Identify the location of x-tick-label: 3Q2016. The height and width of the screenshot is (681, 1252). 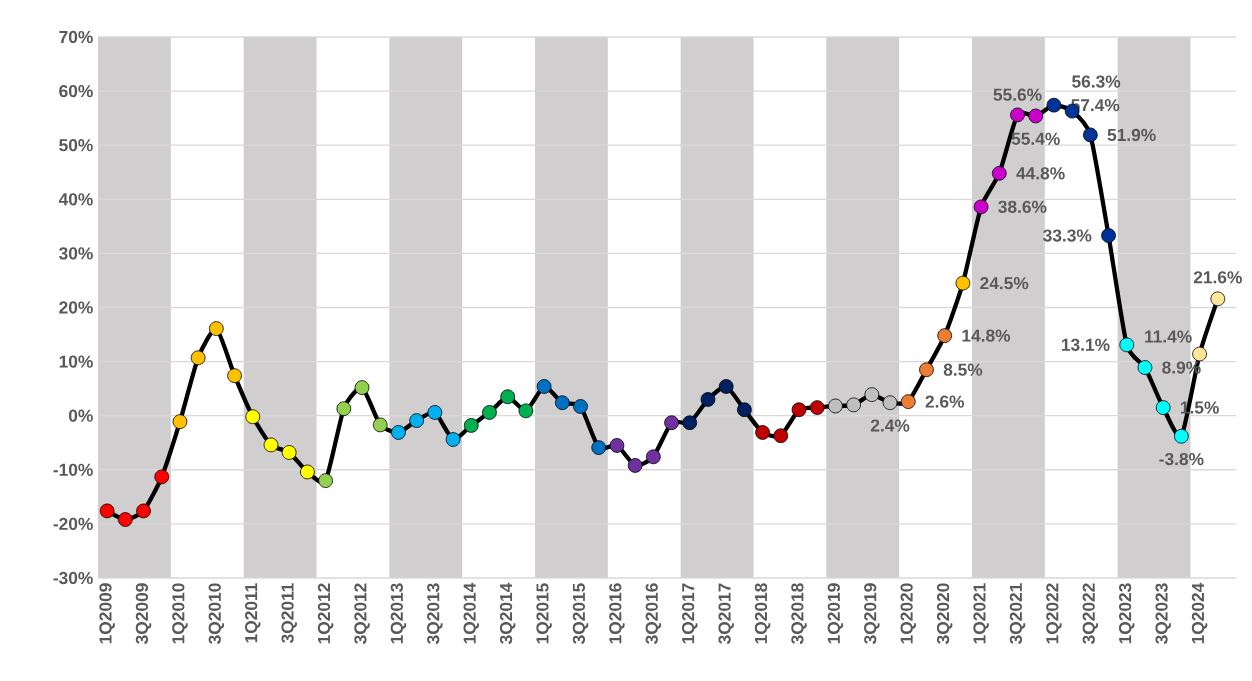
(653, 613).